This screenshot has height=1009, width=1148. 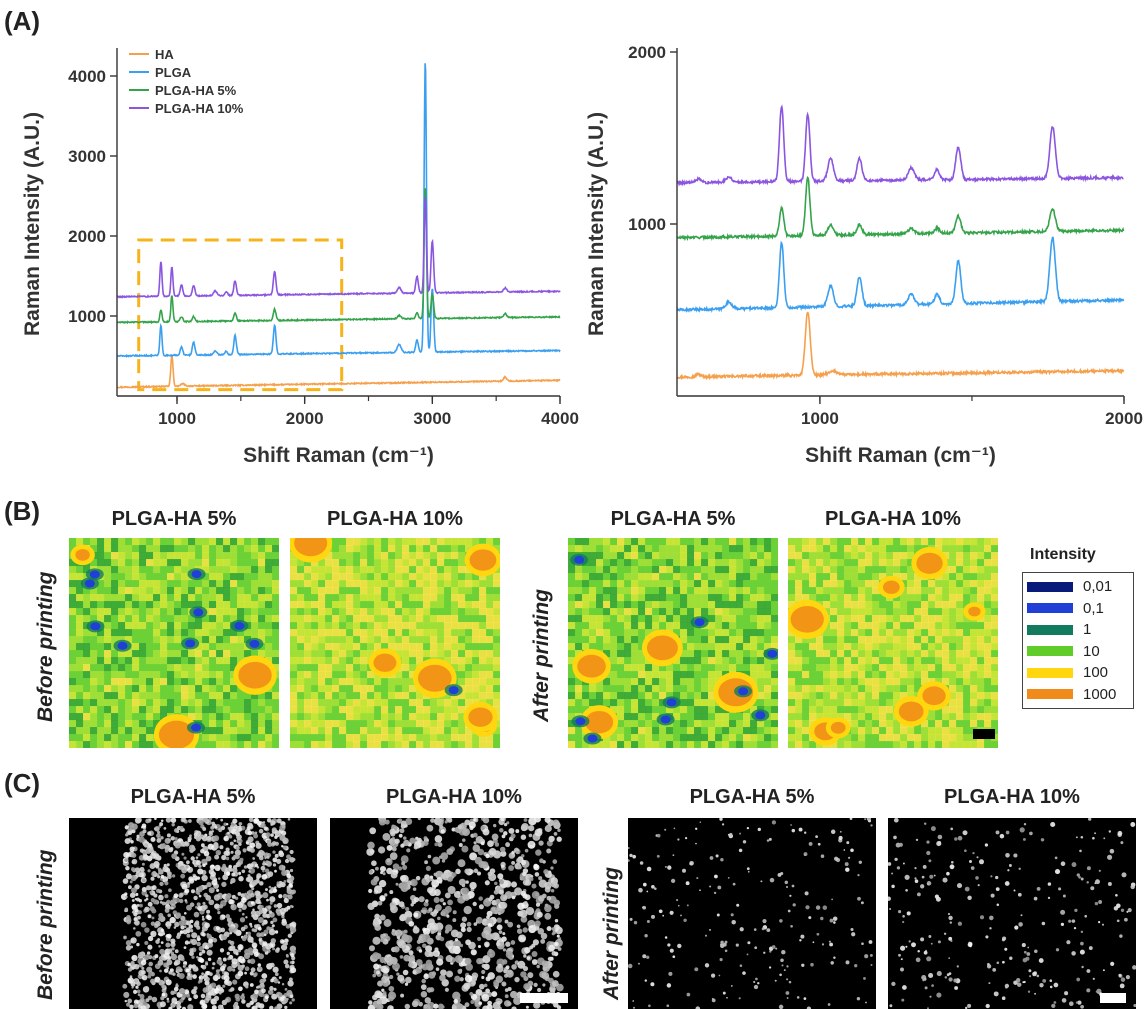 I want to click on x-tick-label: 4000, so click(x=560, y=418).